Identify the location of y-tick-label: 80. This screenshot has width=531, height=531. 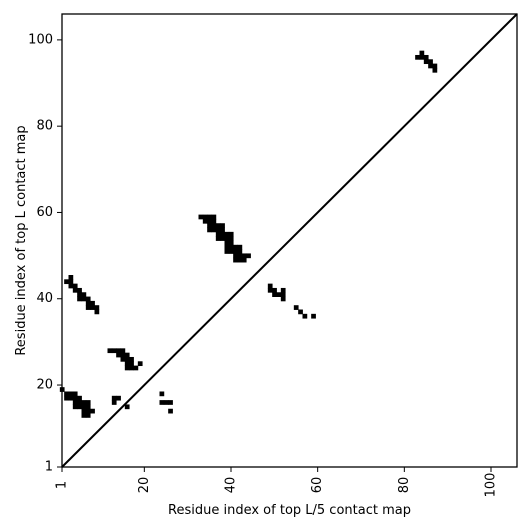
(44, 126).